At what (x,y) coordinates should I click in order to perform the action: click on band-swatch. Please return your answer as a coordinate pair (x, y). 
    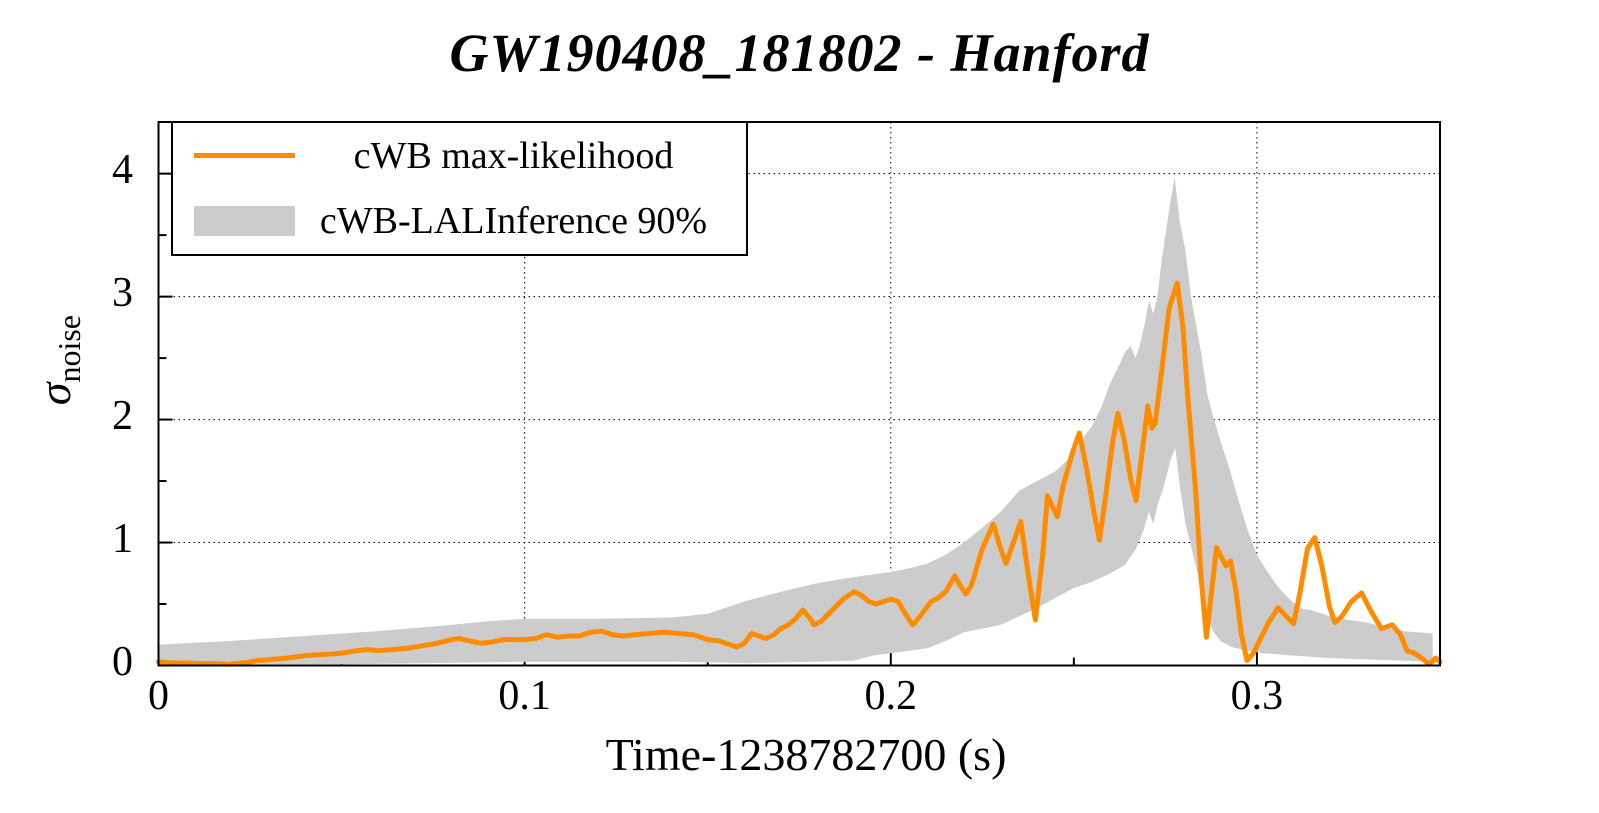
    Looking at the image, I should click on (244, 221).